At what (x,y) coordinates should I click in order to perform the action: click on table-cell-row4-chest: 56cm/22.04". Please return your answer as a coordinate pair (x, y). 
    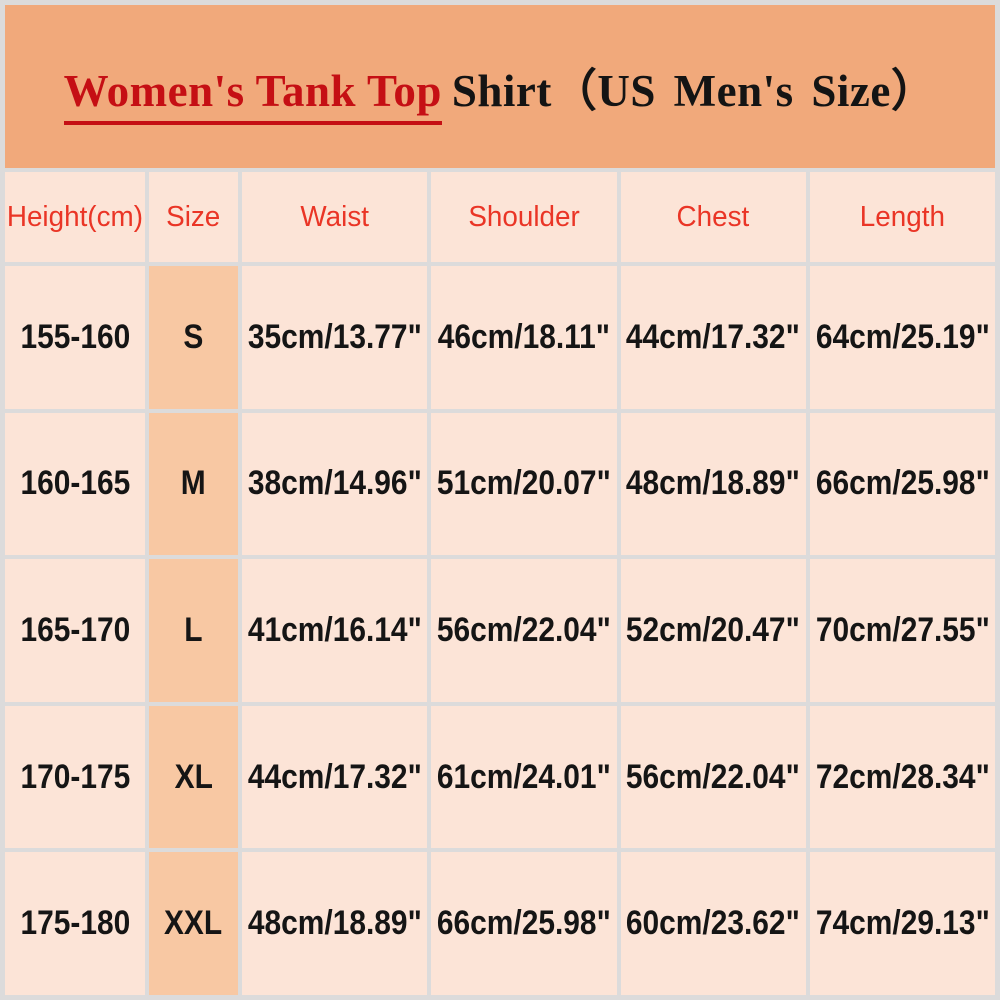
    Looking at the image, I should click on (713, 777).